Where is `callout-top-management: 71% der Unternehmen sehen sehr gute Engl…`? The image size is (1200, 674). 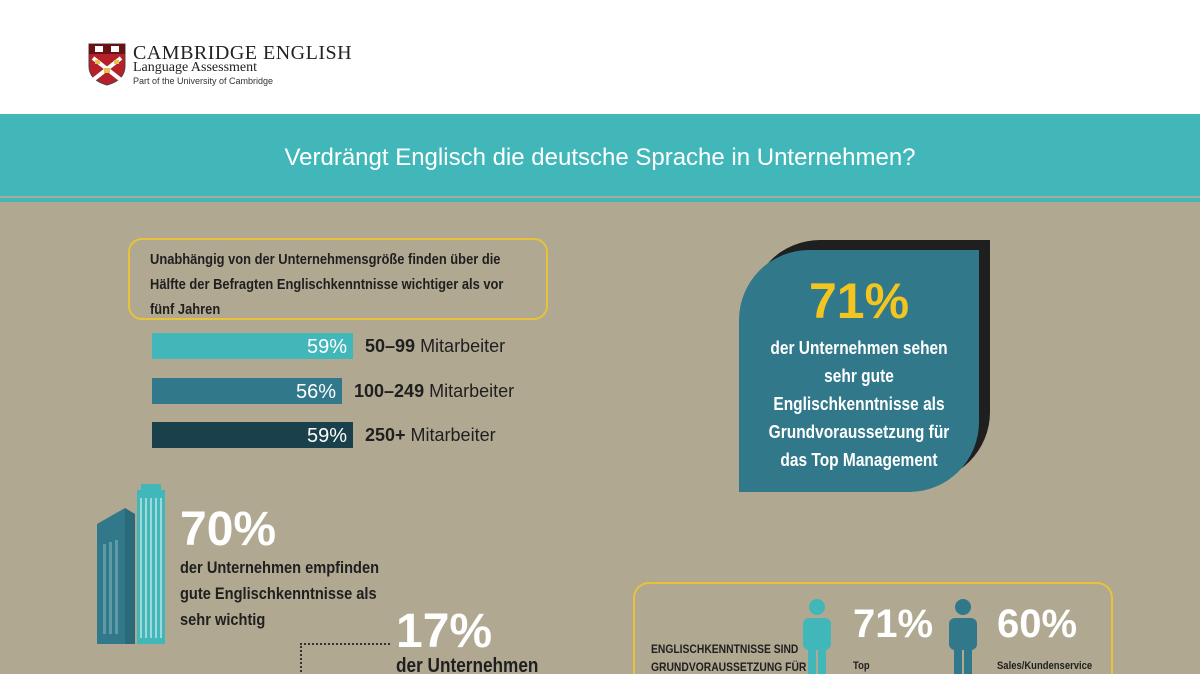
callout-top-management: 71% der Unternehmen sehen sehr gute Engl… is located at coordinates (859, 371).